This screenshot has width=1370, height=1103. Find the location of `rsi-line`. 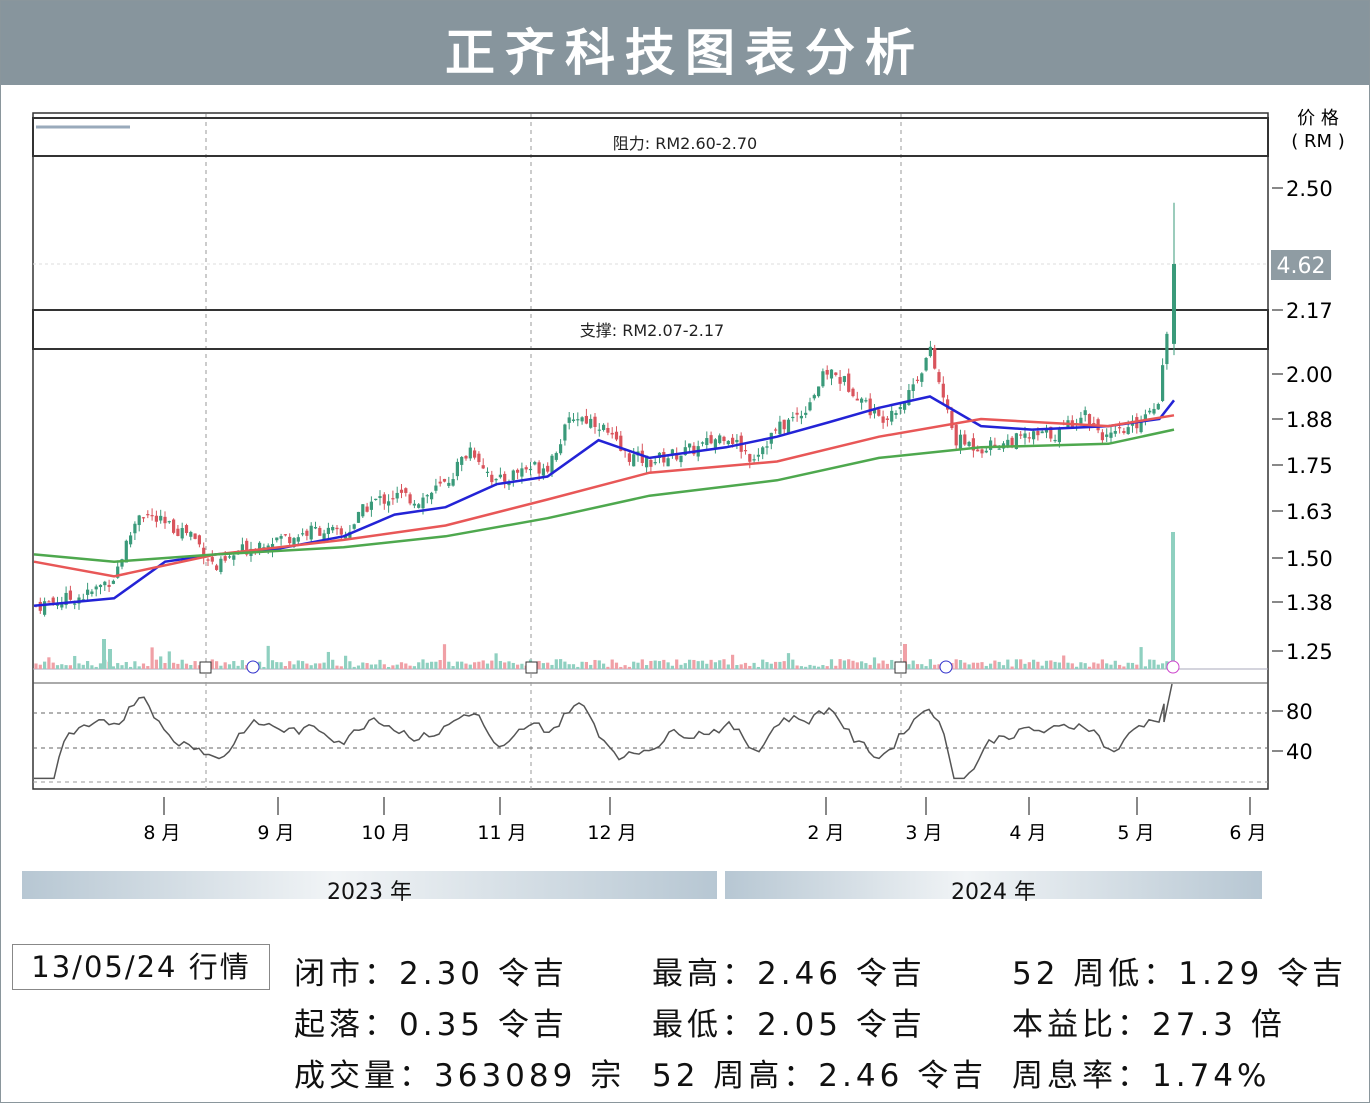

rsi-line is located at coordinates (603, 731).